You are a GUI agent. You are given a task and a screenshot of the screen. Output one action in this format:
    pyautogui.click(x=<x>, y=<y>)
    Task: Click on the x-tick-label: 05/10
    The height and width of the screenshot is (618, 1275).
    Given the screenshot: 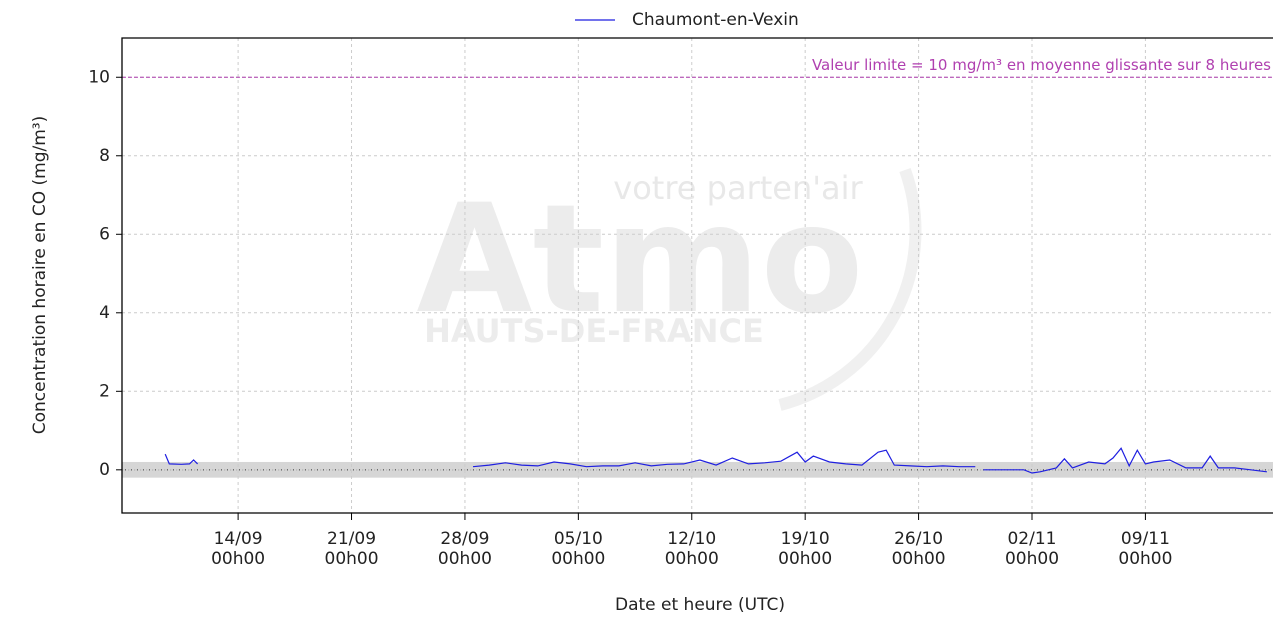 What is the action you would take?
    pyautogui.click(x=578, y=539)
    